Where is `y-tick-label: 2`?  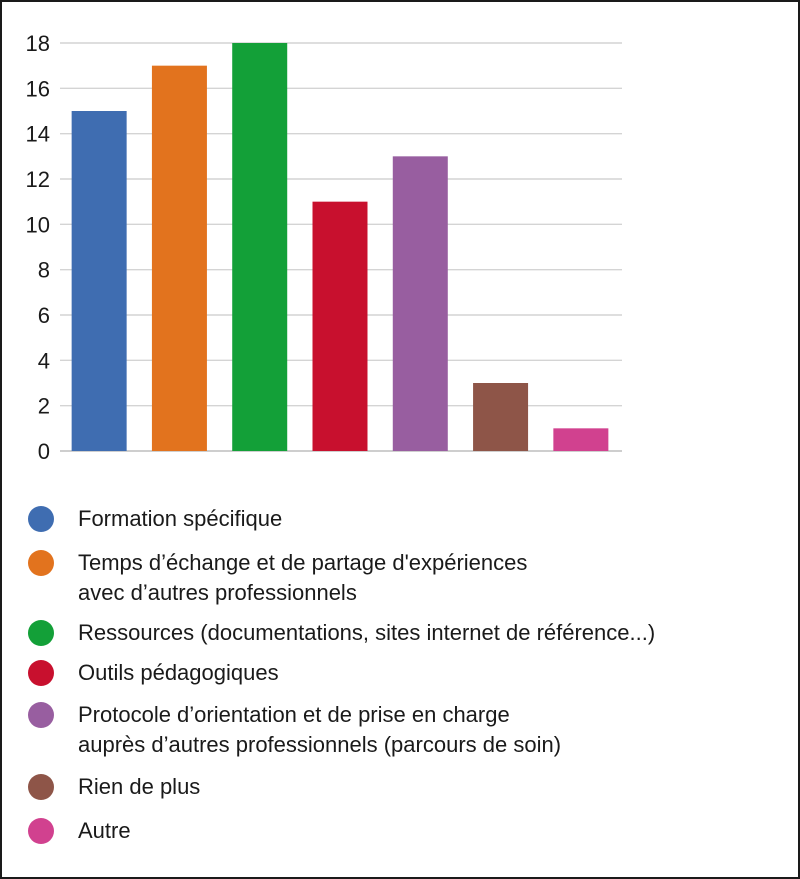 y-tick-label: 2 is located at coordinates (44, 406).